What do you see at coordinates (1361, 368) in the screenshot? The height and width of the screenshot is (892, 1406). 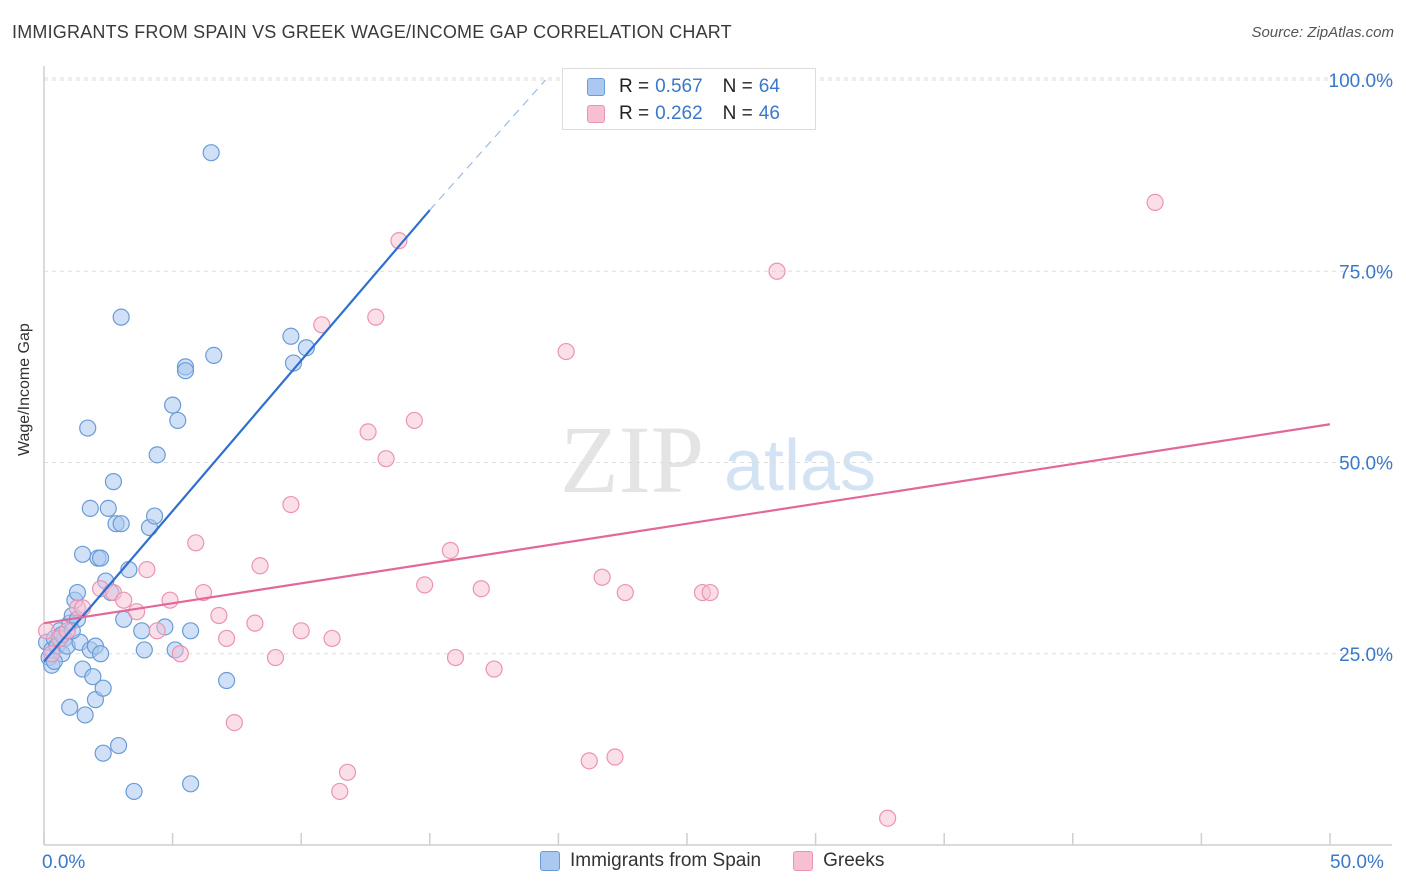 I see `y-tick-labels: 25.0% 50.0% 75.0% 100.0%` at bounding box center [1361, 368].